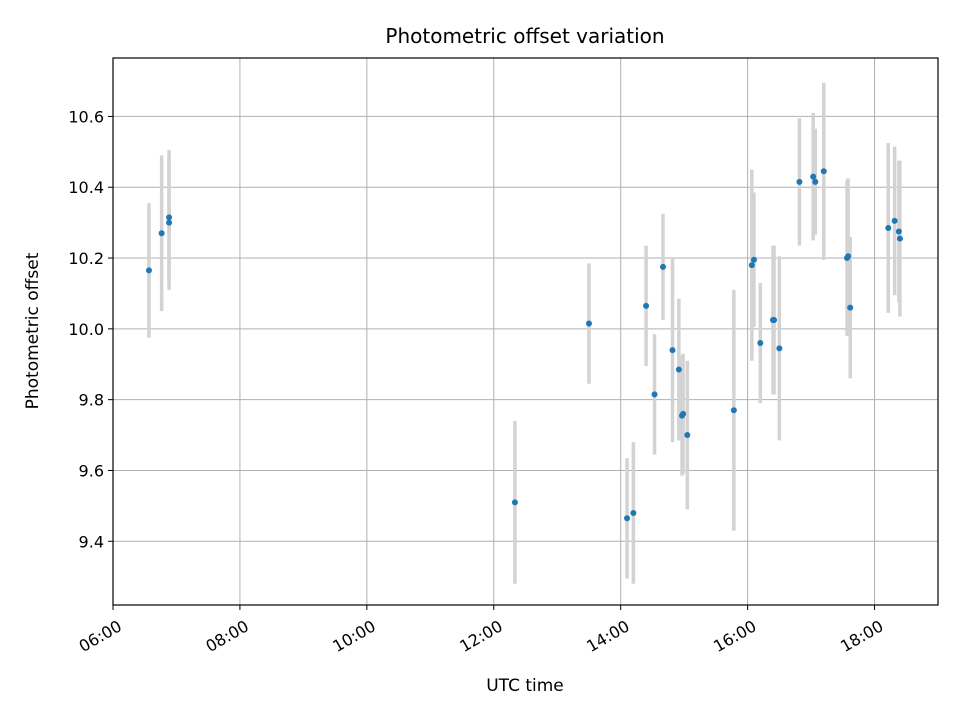 This screenshot has height=720, width=960. I want to click on y-tick-label: 9.8, so click(91, 400).